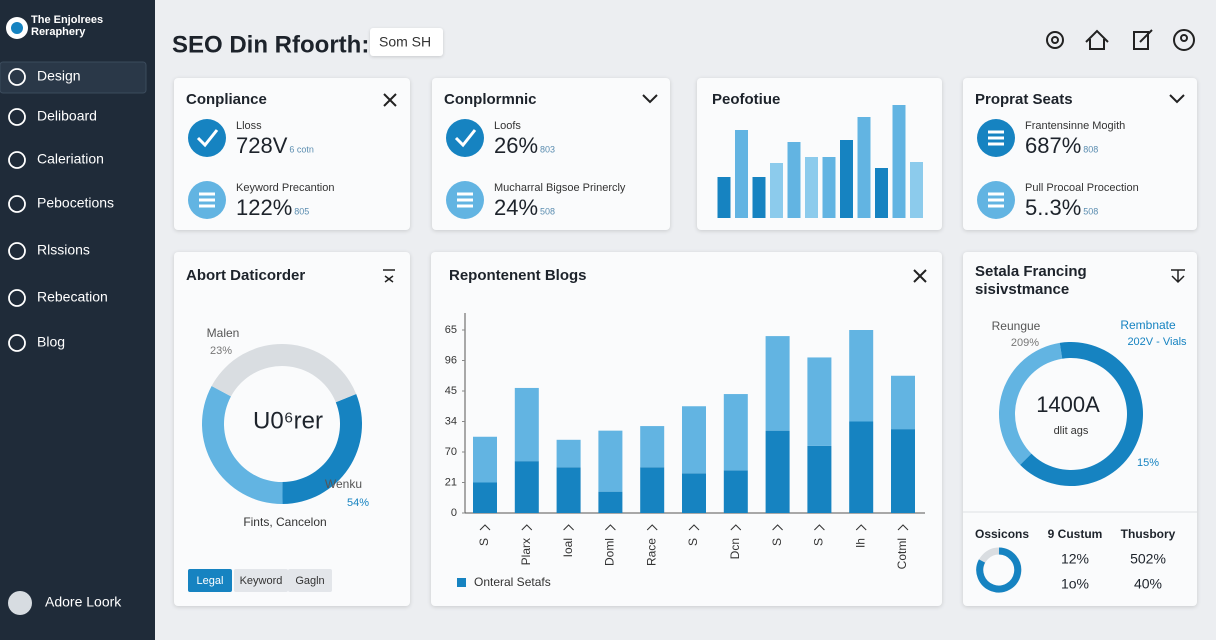 The height and width of the screenshot is (640, 1216). I want to click on stat-value: 687%, so click(1053, 145).